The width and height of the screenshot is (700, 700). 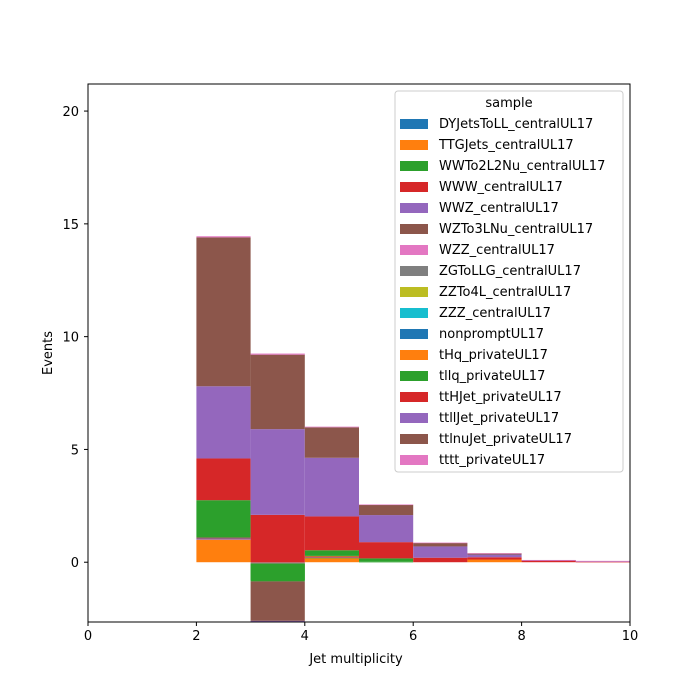 I want to click on x-tick-label-0: 0, so click(x=88, y=636).